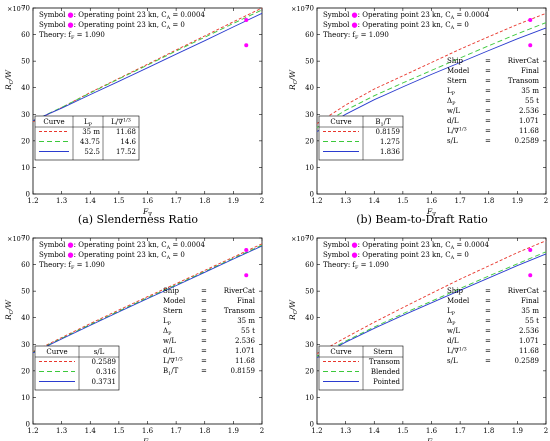 The image size is (550, 441). I want to click on table-header: LP, so click(88, 123).